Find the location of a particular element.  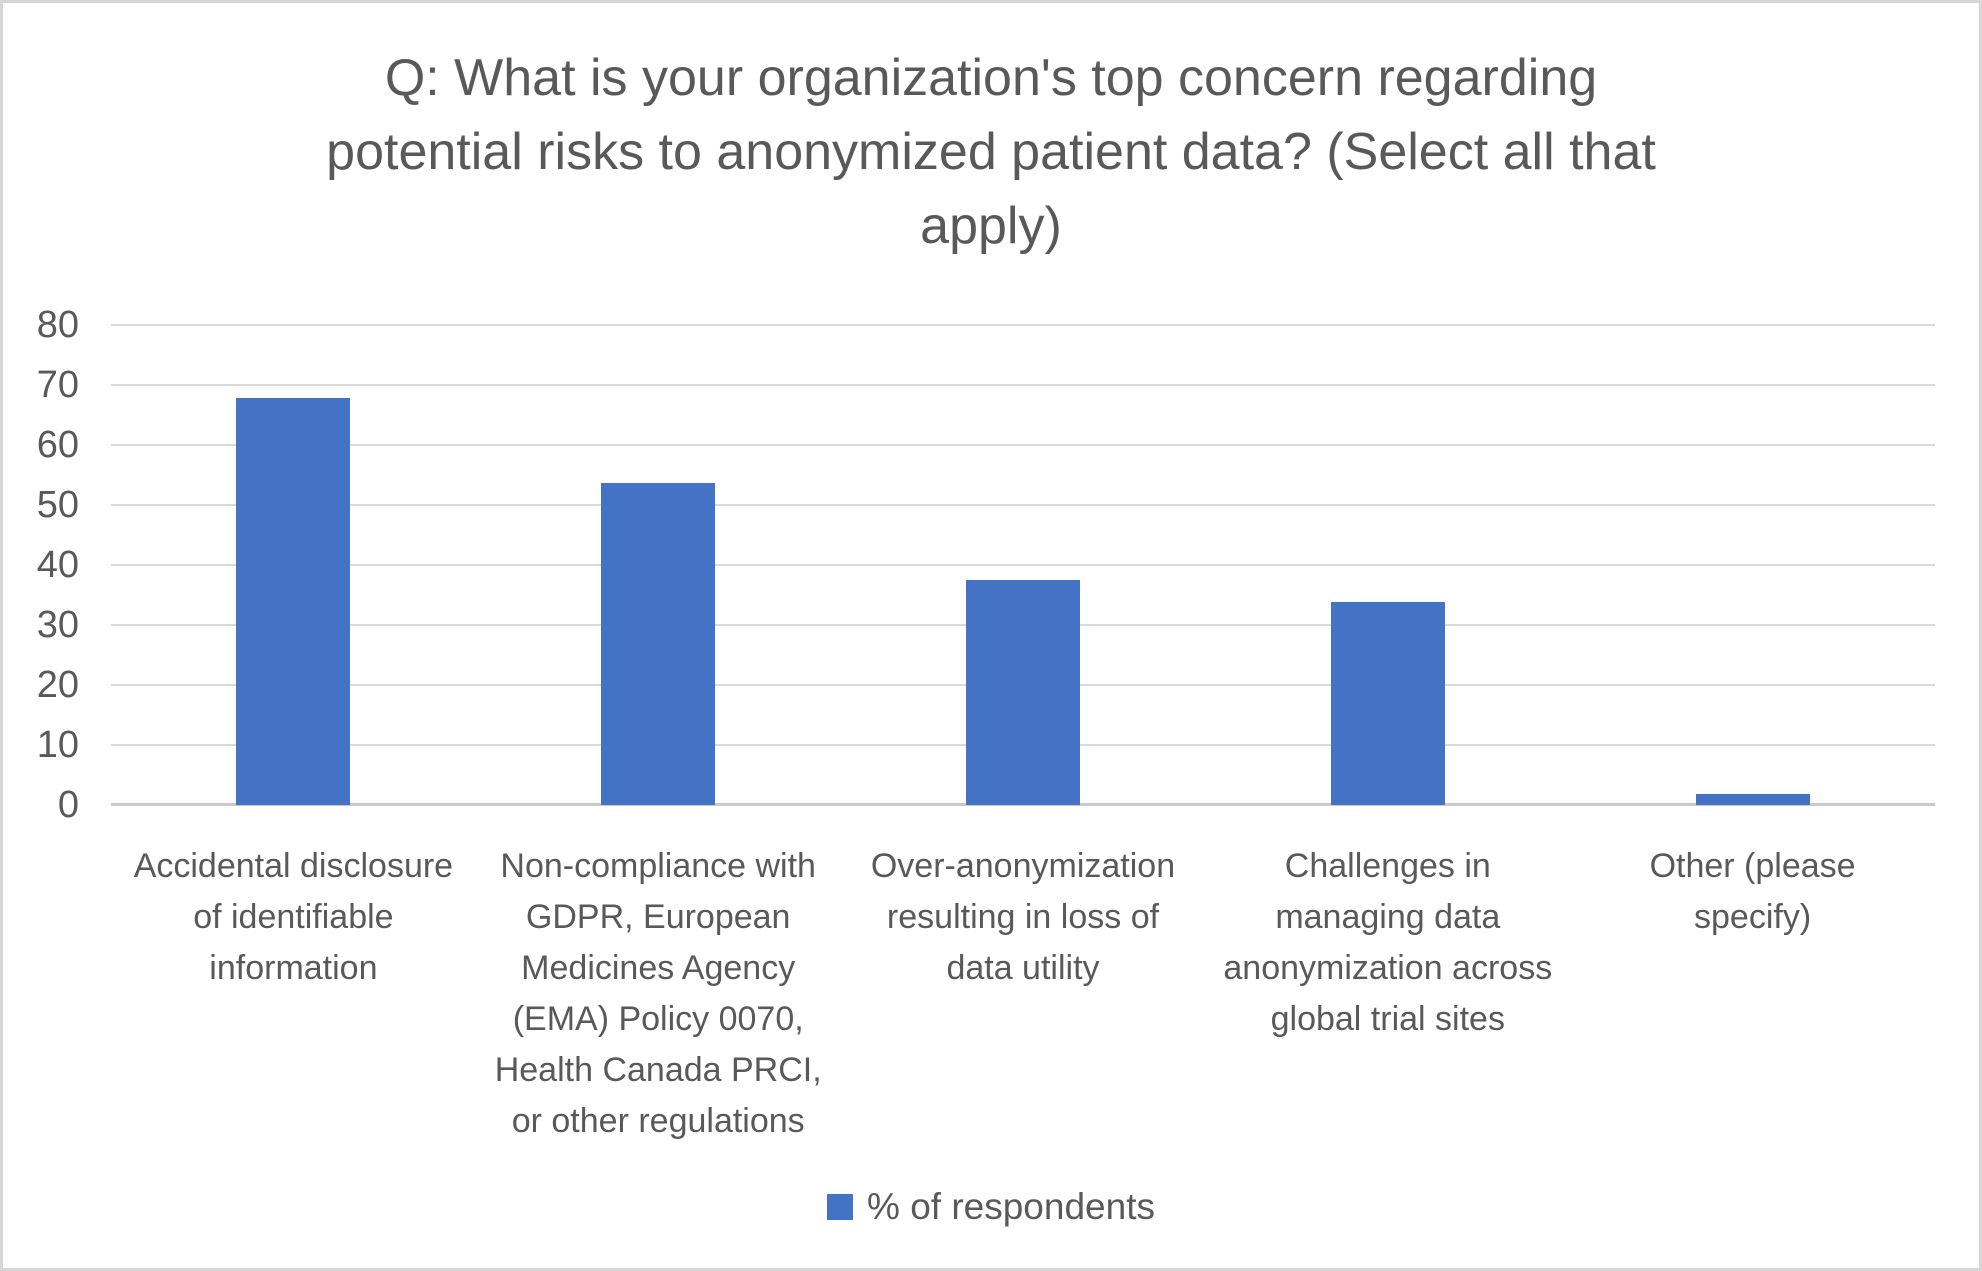

y-tick-label: 30 is located at coordinates (57, 625).